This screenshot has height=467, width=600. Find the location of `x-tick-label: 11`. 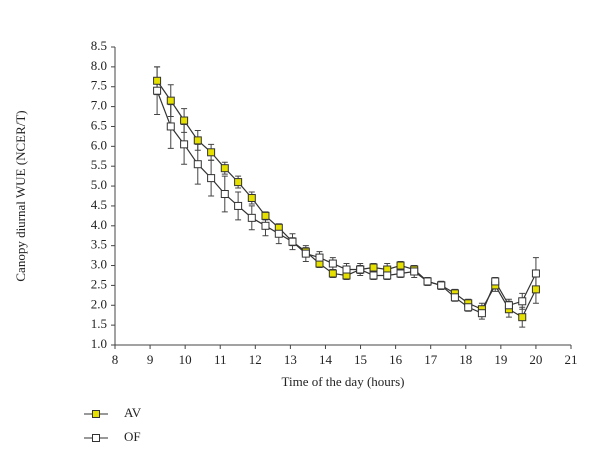

x-tick-label: 11 is located at coordinates (220, 359).